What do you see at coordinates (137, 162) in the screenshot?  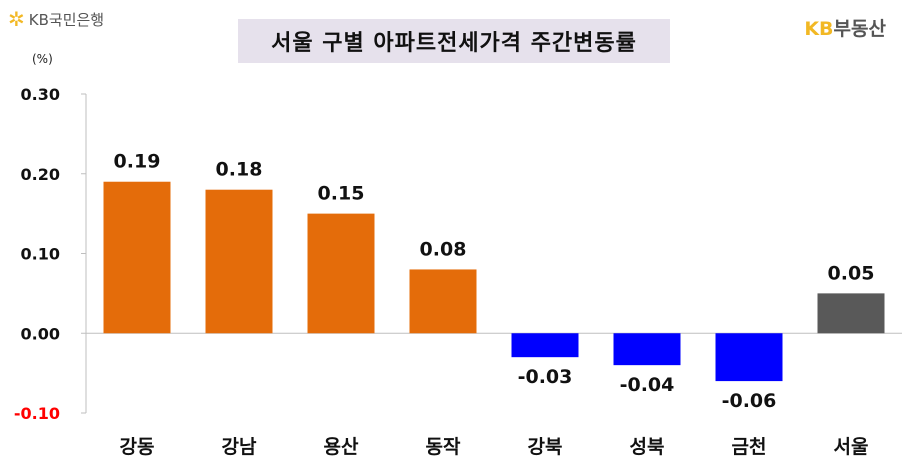 I see `data-label: 0.19` at bounding box center [137, 162].